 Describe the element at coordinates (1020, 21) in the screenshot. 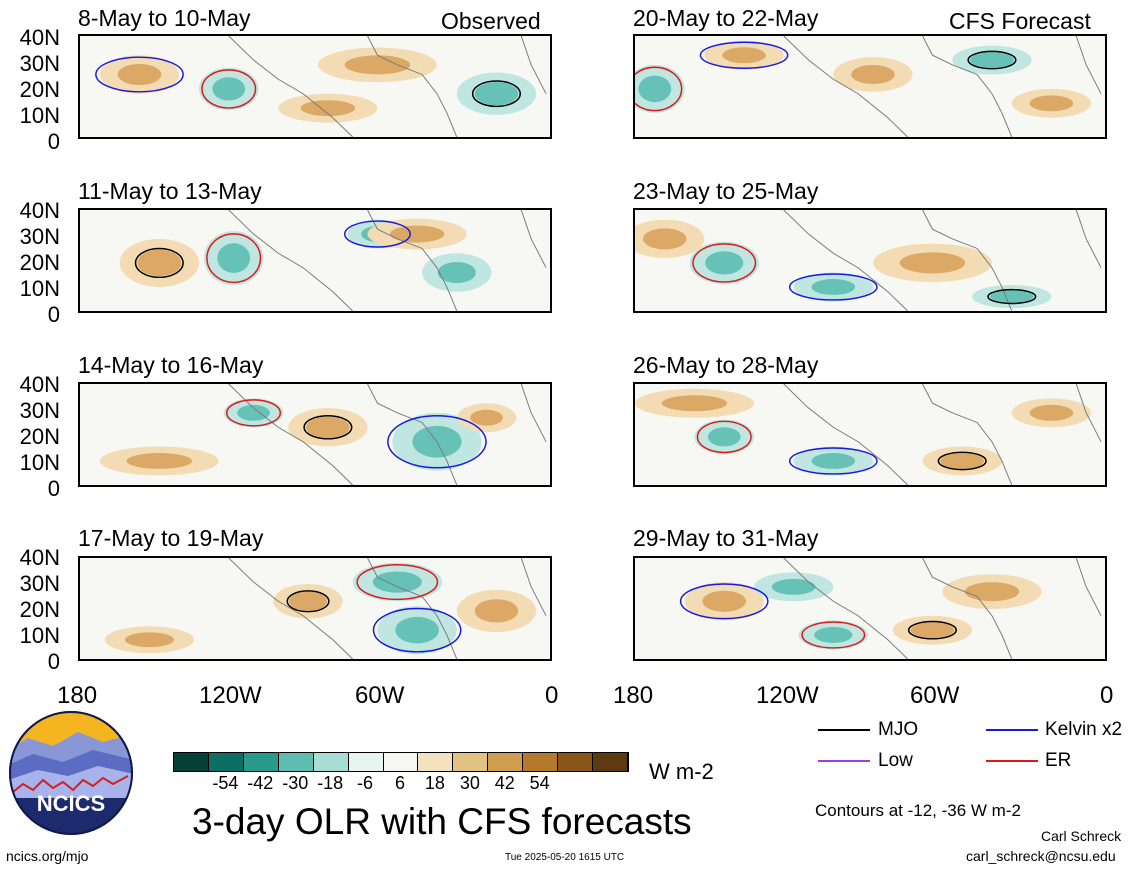

I see `panel-tag-cfs-forecast: CFS Forecast` at that location.